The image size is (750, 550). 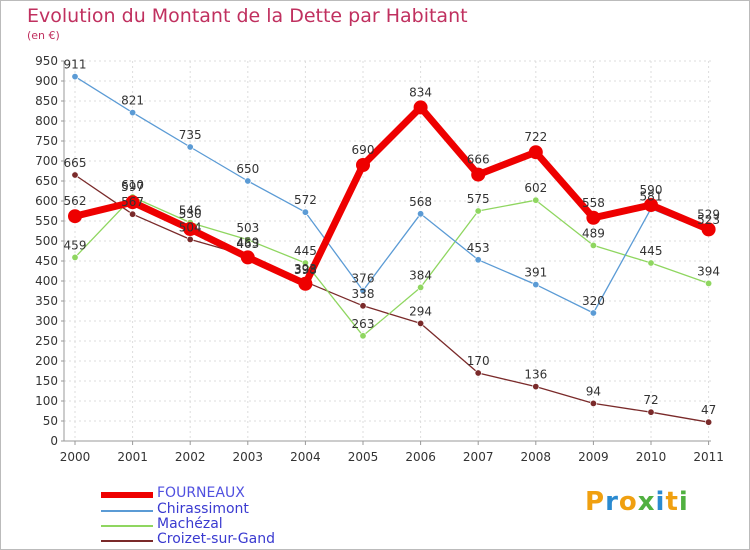 What do you see at coordinates (248, 457) in the screenshot?
I see `x-tick-label: 2003` at bounding box center [248, 457].